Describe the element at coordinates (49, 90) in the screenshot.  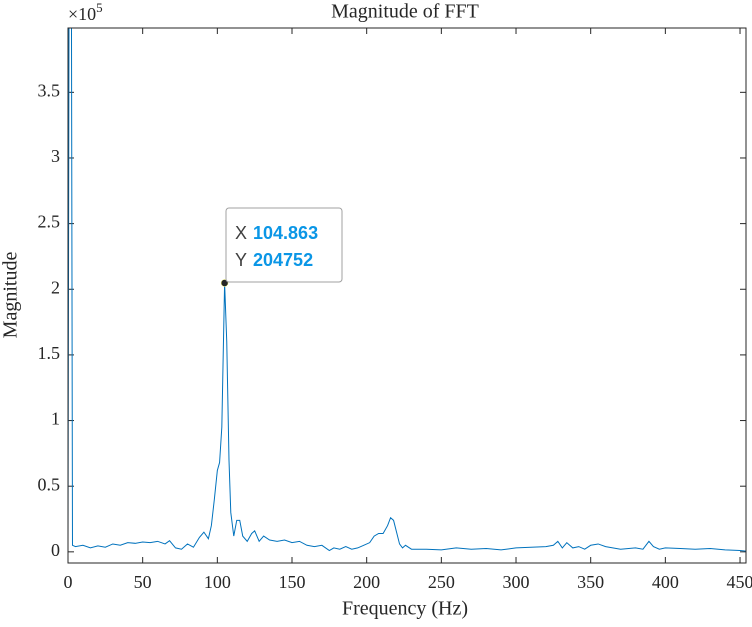
I see `y-tick-label: 3.5` at that location.